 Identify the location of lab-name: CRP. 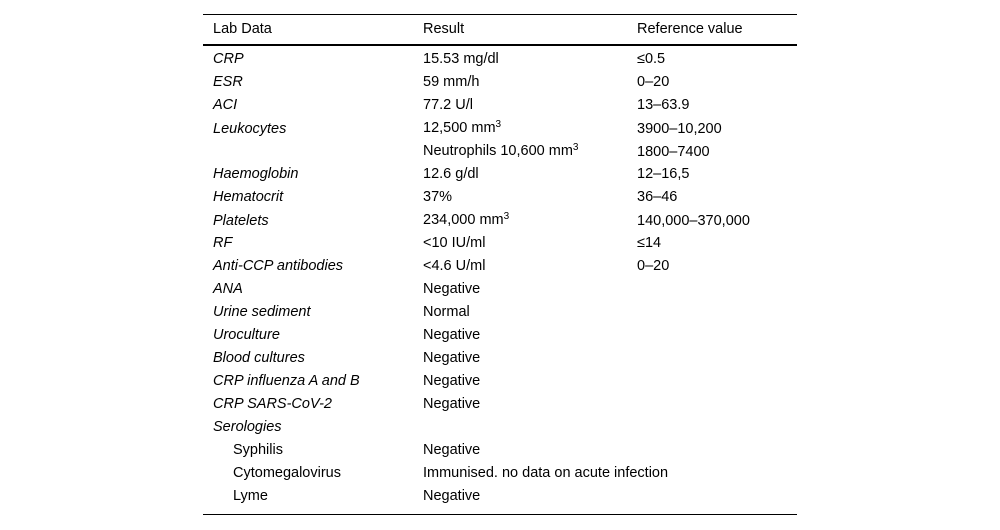
(228, 59).